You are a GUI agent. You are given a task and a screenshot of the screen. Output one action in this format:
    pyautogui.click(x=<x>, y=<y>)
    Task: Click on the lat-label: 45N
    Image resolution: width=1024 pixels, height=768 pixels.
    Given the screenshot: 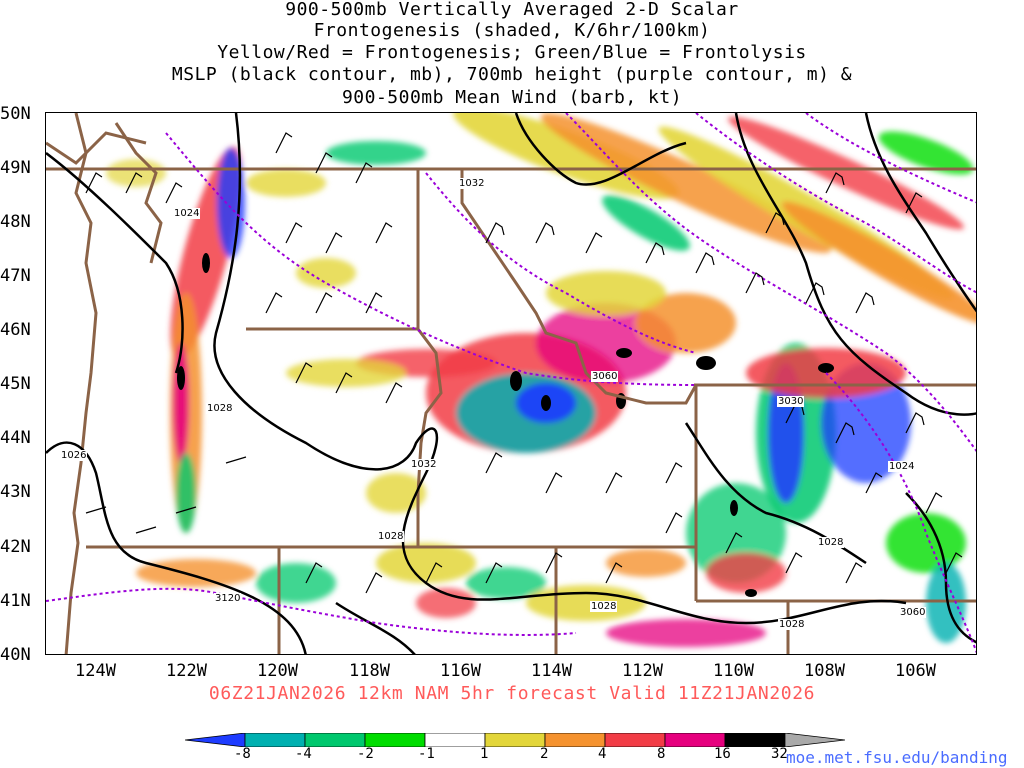 What is the action you would take?
    pyautogui.click(x=15, y=384)
    